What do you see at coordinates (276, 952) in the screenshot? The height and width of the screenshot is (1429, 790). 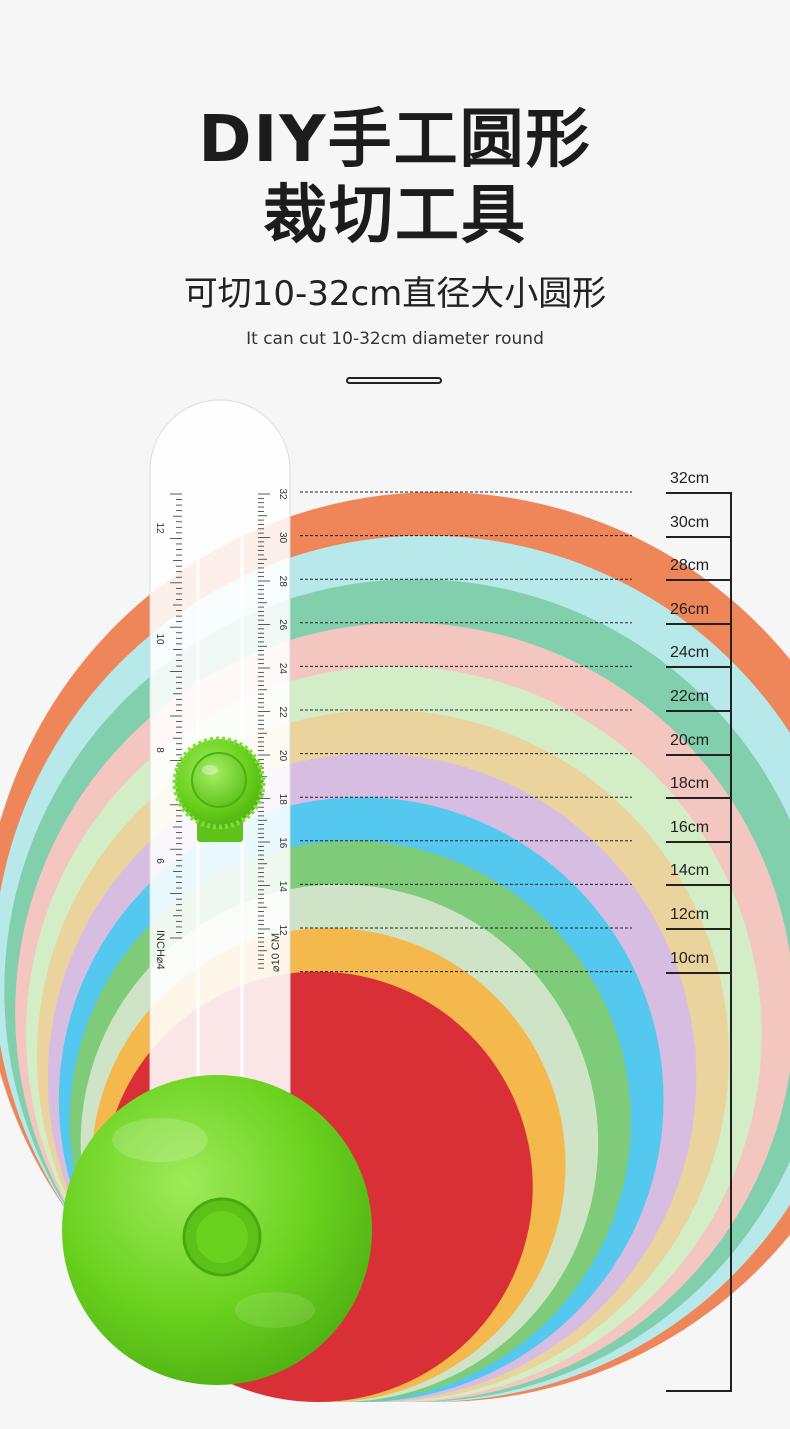 I see `cm-end-label: ⌀10 CM` at bounding box center [276, 952].